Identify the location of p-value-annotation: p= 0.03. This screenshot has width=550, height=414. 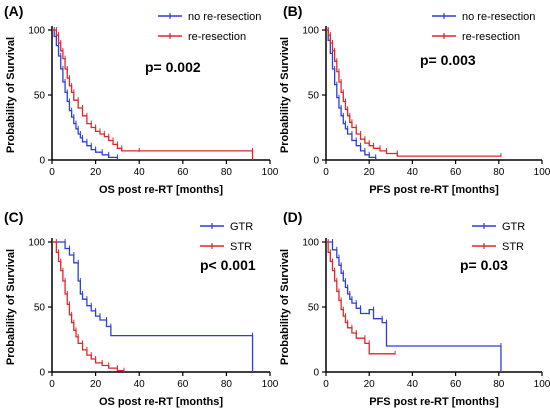
(484, 265).